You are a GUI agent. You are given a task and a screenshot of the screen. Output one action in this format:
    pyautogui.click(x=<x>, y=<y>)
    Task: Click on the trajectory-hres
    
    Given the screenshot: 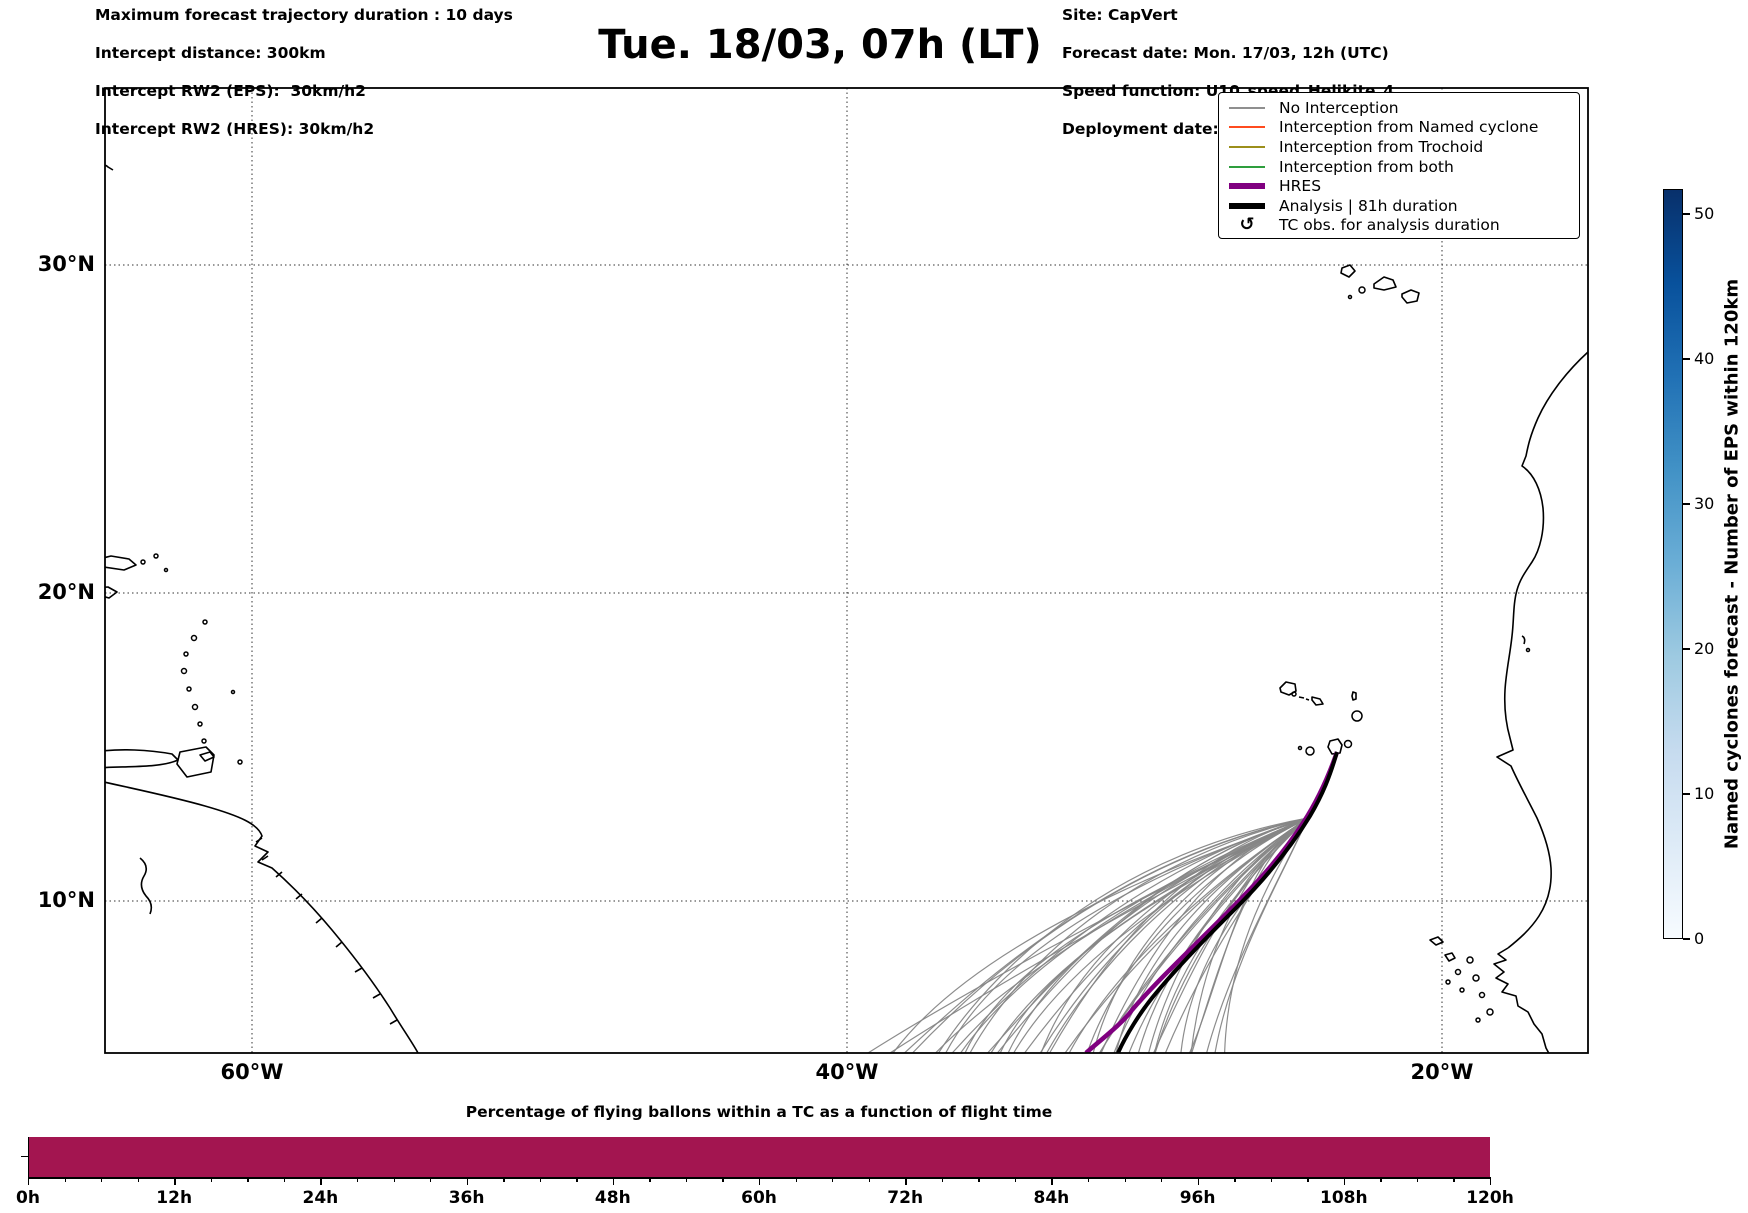 What is the action you would take?
    pyautogui.click(x=1212, y=902)
    